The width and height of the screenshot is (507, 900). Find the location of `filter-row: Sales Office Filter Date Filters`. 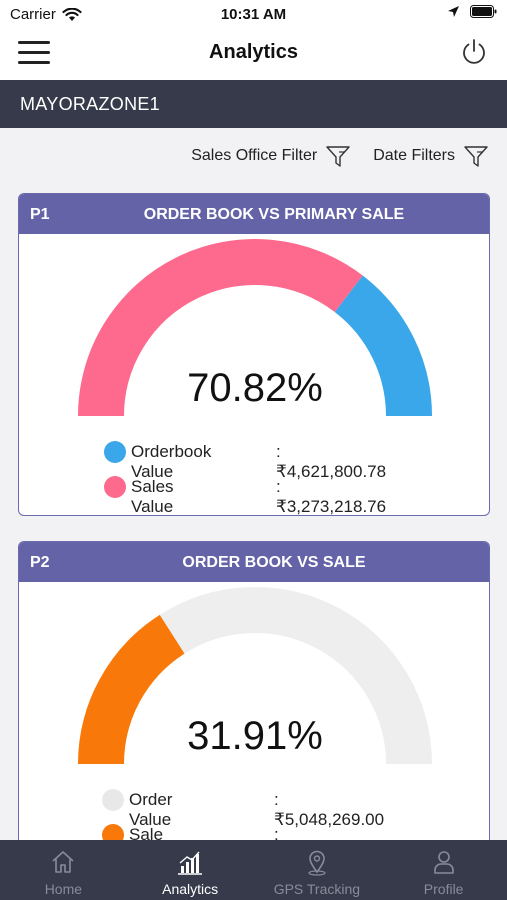

filter-row: Sales Office Filter Date Filters is located at coordinates (340, 156).